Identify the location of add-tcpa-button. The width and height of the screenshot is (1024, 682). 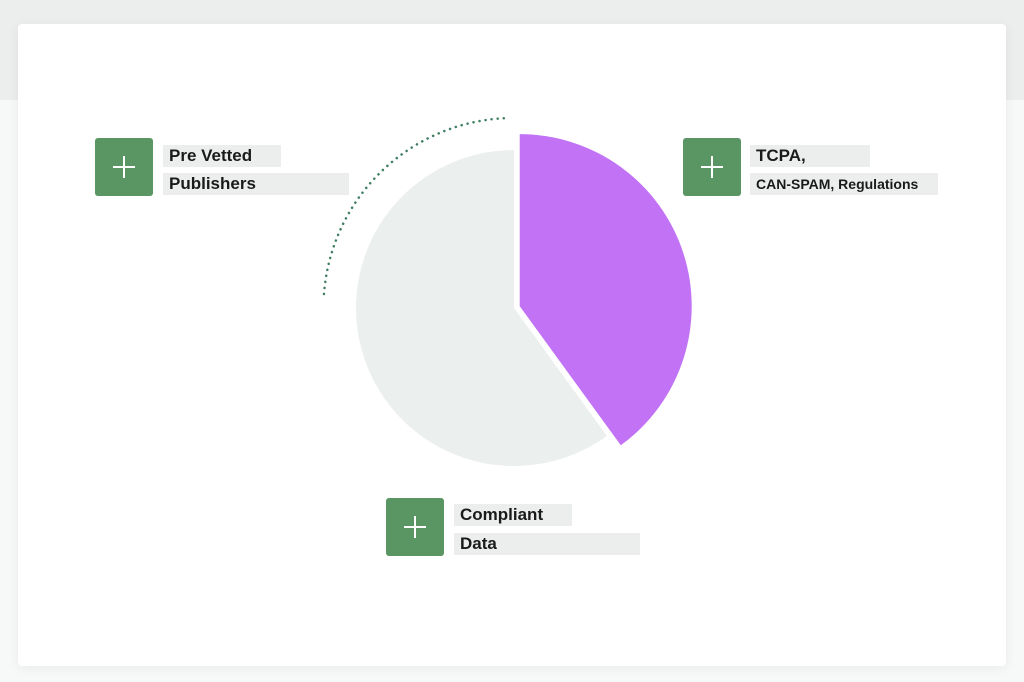
(712, 167).